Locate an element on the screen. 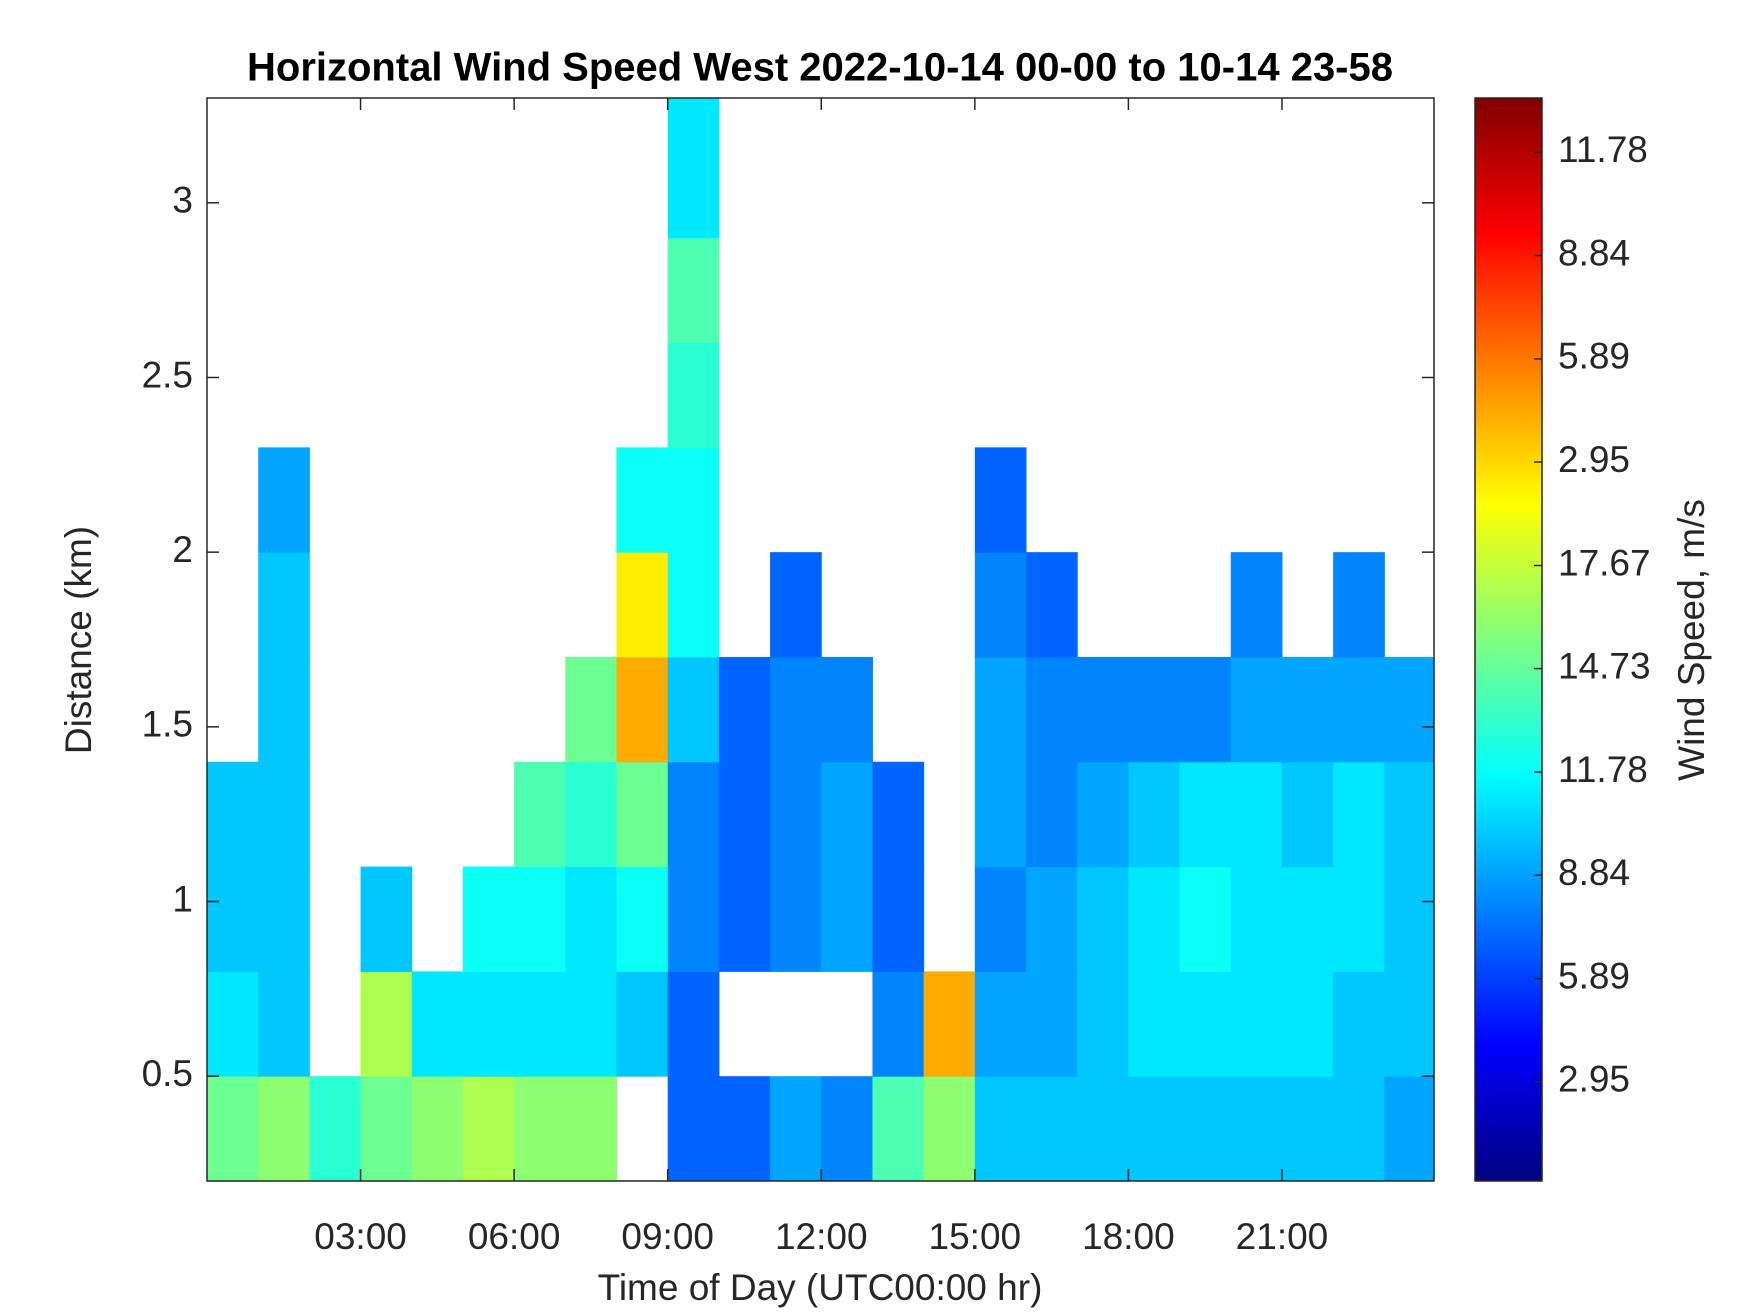  x-tick-label: 21:00 is located at coordinates (1282, 1236).